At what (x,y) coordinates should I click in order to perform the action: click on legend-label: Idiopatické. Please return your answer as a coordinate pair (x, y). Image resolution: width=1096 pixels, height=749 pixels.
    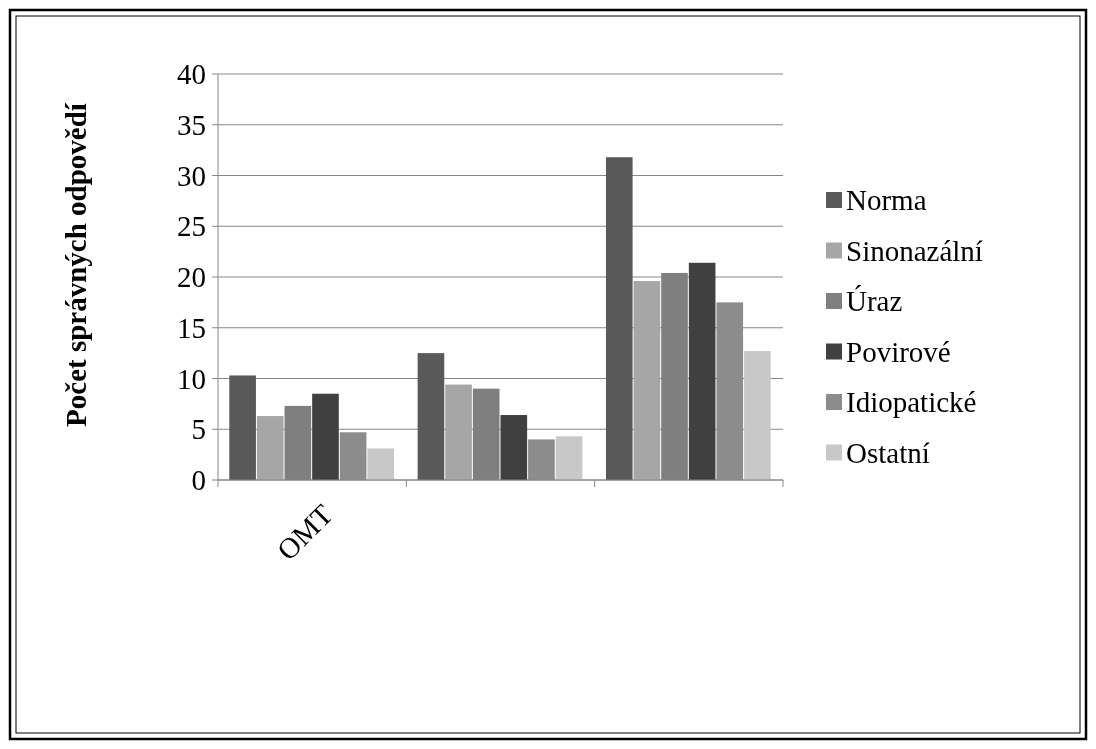
    Looking at the image, I should click on (911, 402).